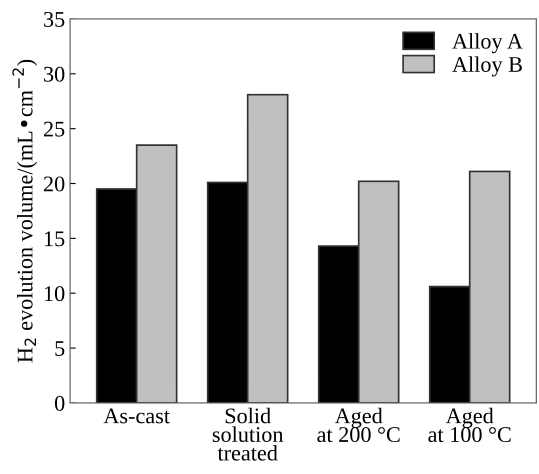  Describe the element at coordinates (358, 425) in the screenshot. I see `x-tick-label: Aged at 200 °C` at that location.